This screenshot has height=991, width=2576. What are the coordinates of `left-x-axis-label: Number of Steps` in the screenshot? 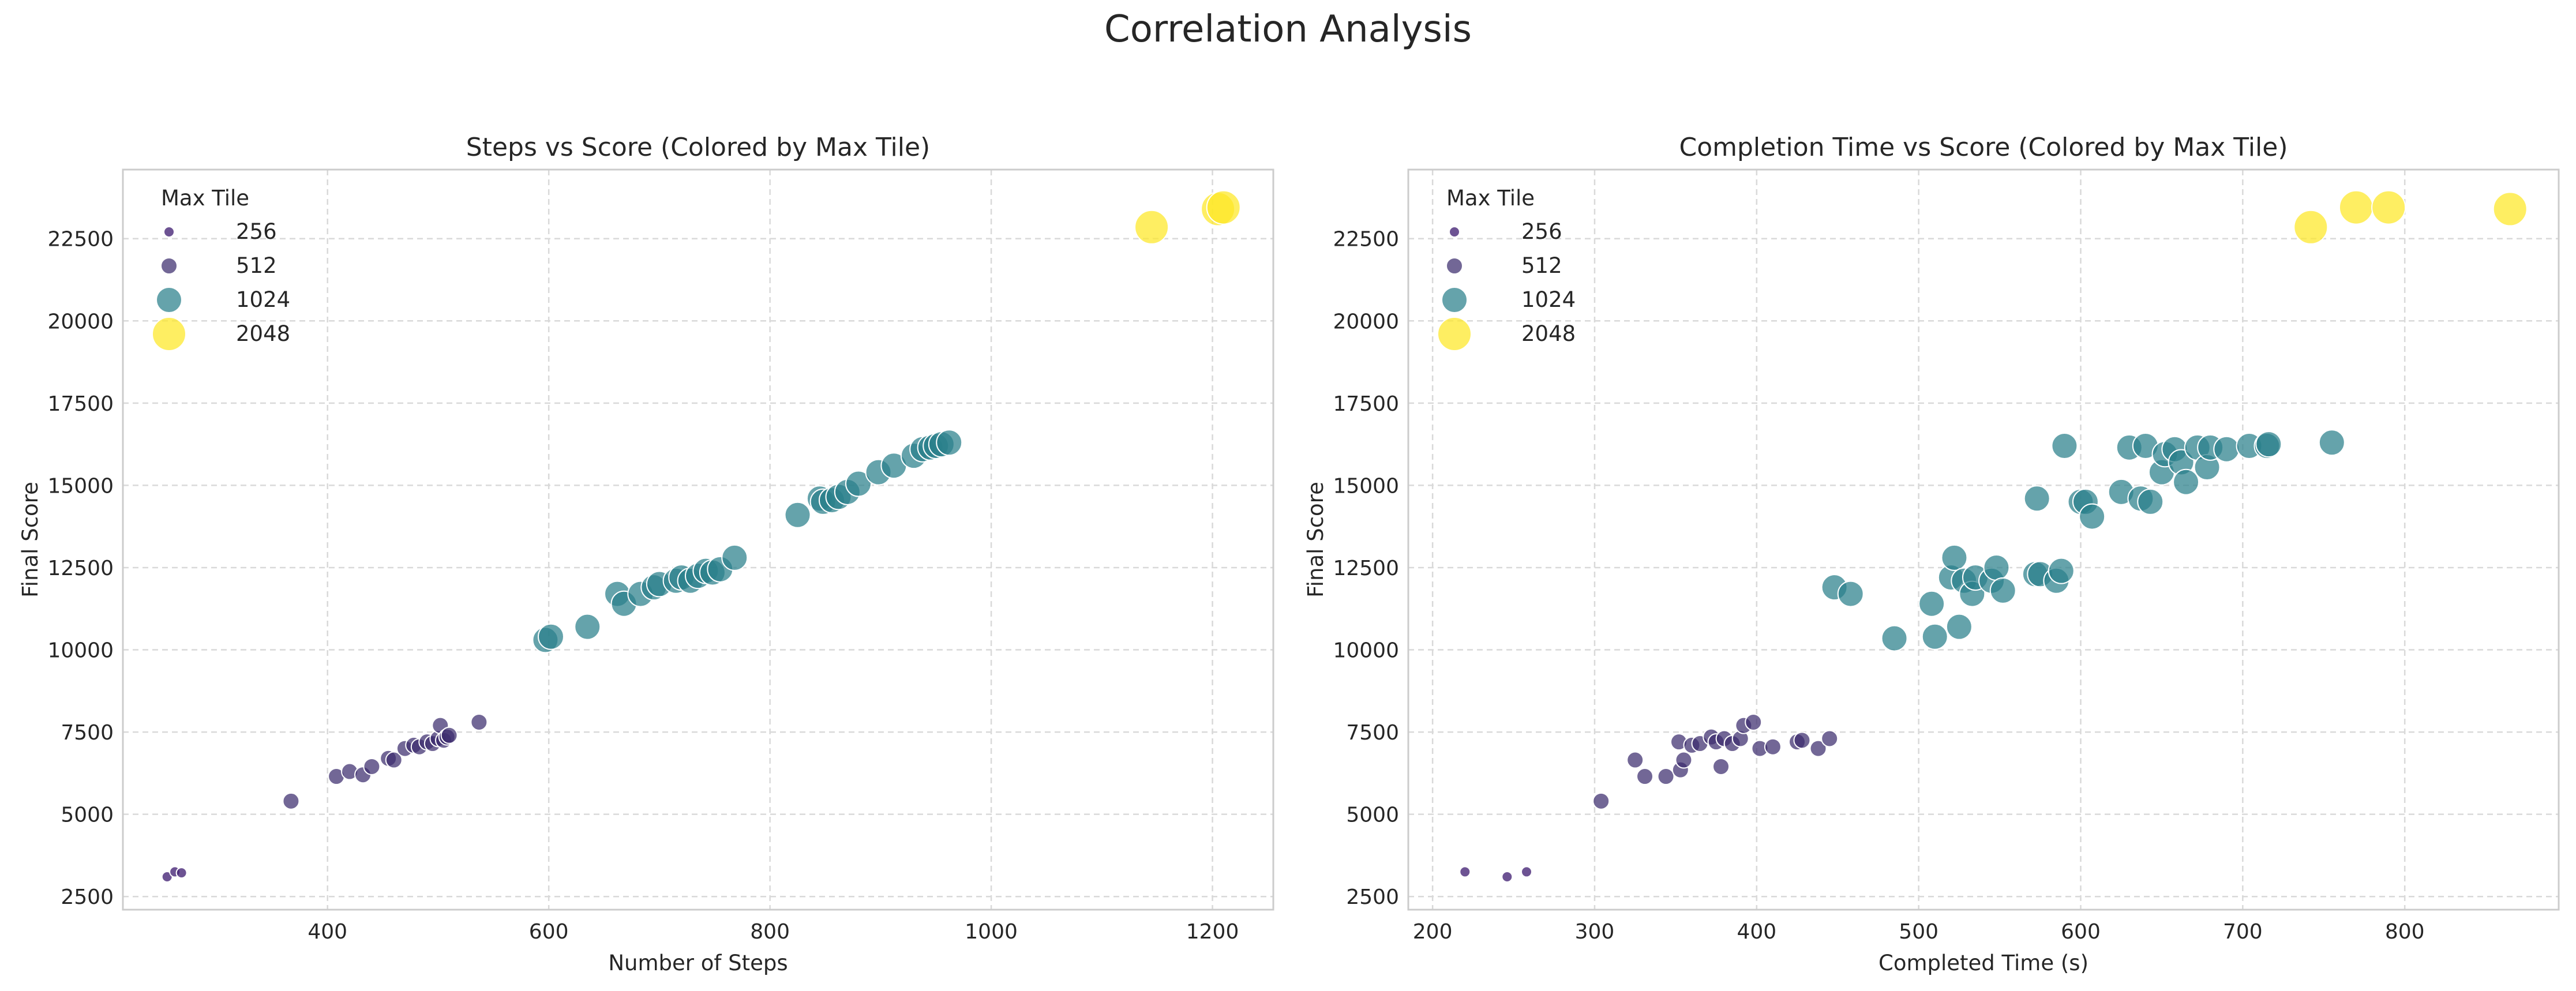 It's located at (698, 963).